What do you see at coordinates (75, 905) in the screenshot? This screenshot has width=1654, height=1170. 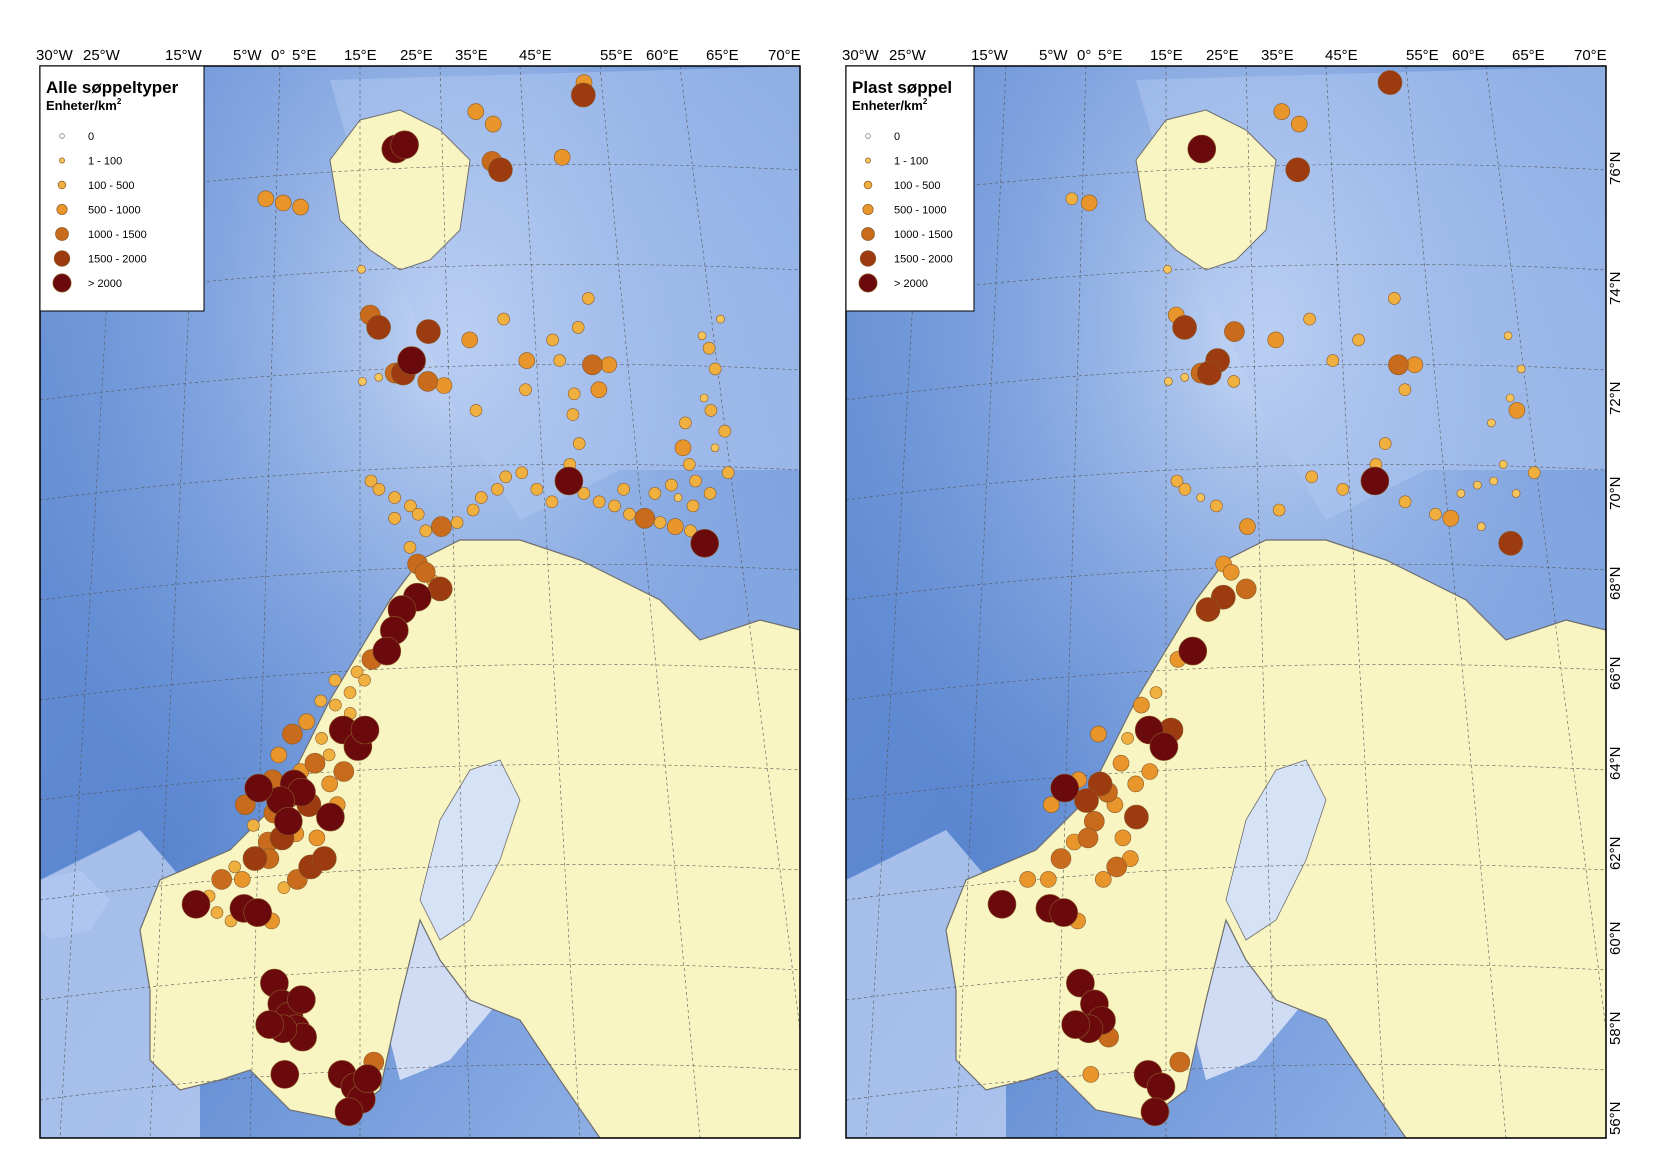 I see `iceland-edge` at bounding box center [75, 905].